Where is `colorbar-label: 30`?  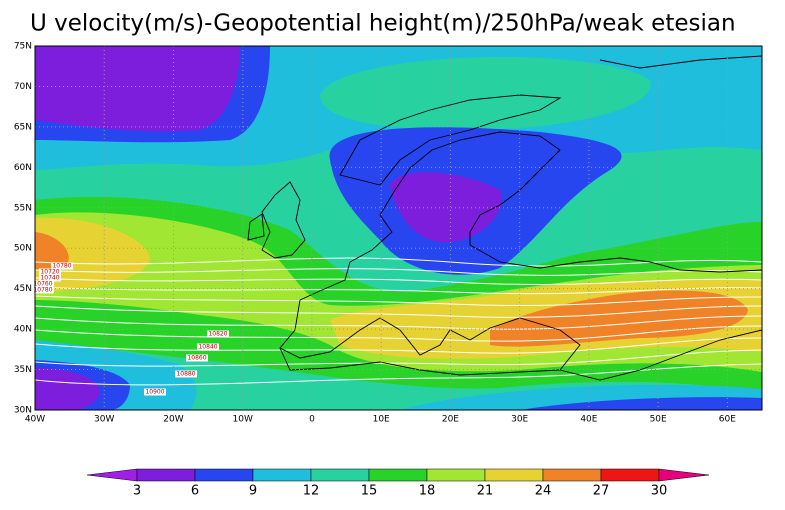 colorbar-label: 30 is located at coordinates (659, 491).